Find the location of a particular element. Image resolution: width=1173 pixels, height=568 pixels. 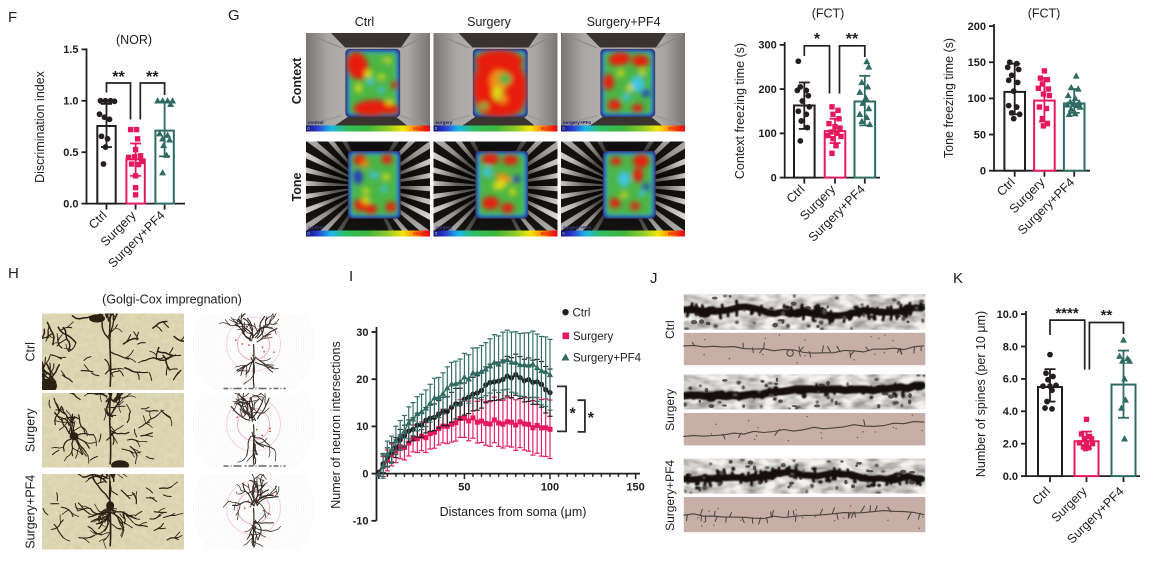

svg-text: 1.5 is located at coordinates (70, 50).